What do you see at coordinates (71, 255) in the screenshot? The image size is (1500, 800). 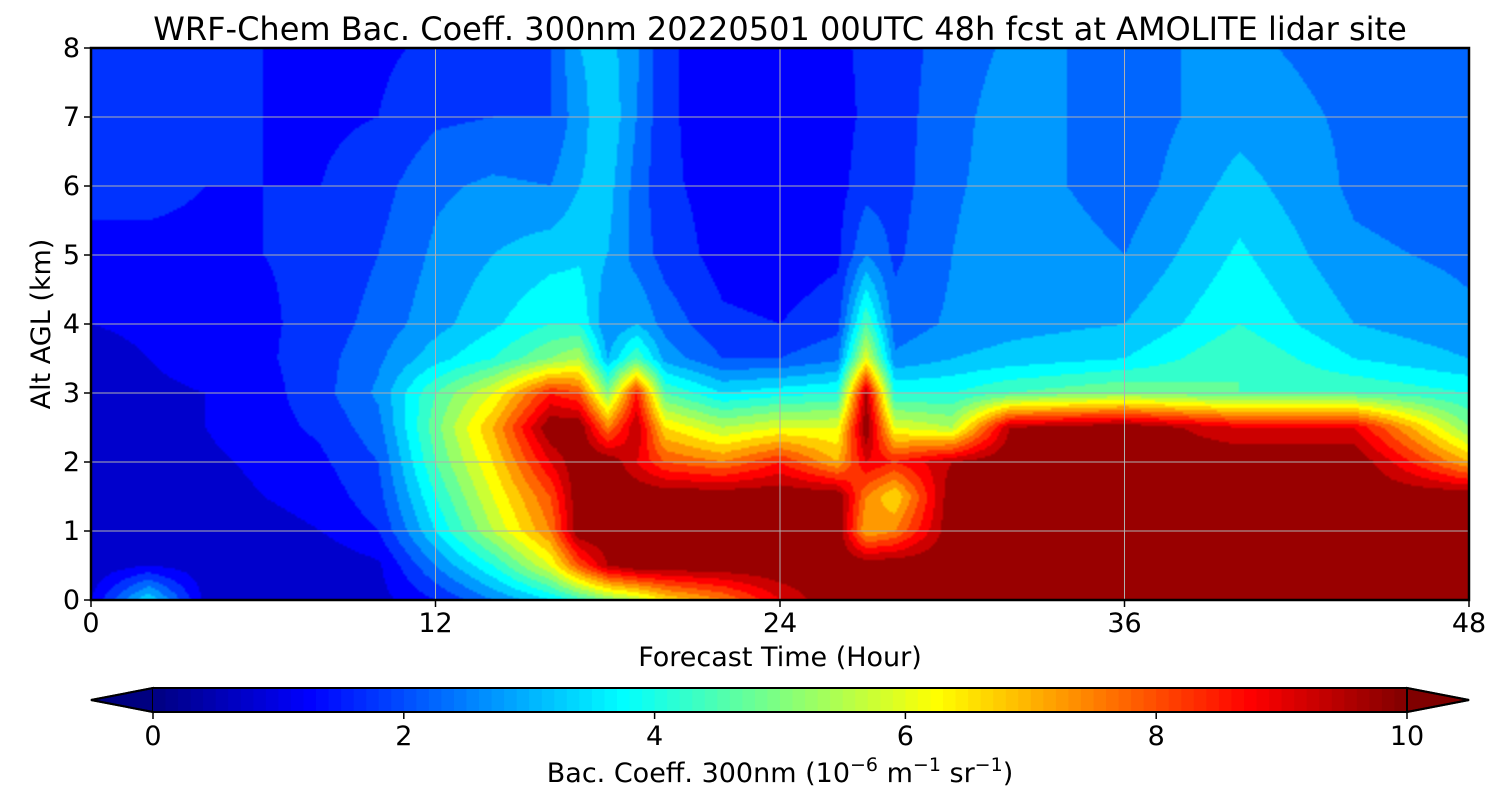 I see `y-tick-label: 5` at bounding box center [71, 255].